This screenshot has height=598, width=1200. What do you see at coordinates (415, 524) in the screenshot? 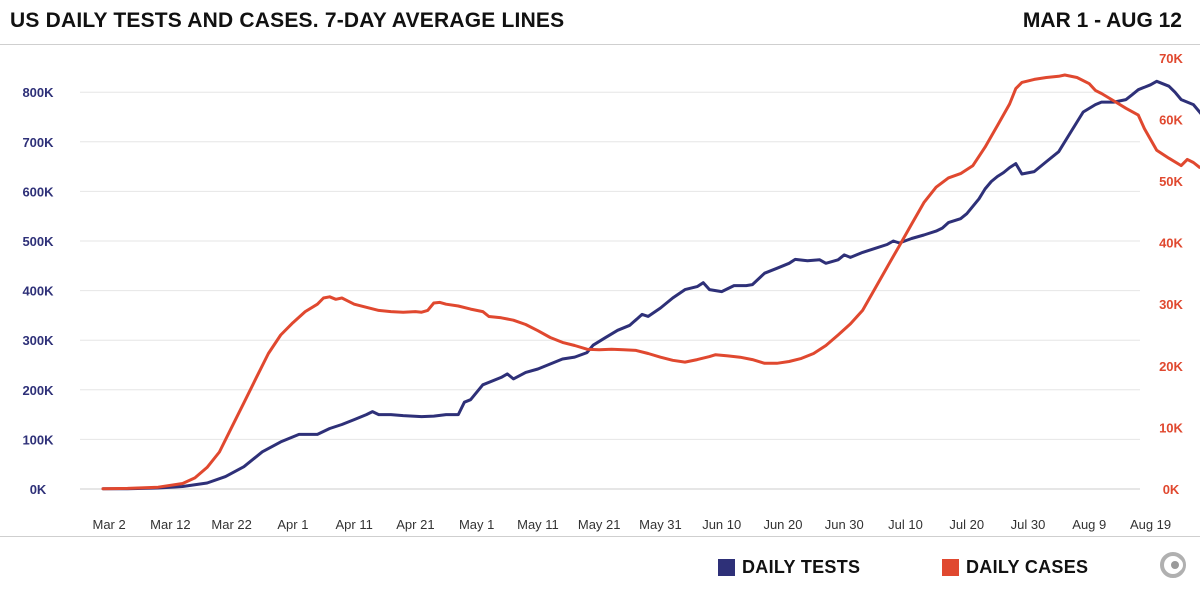
I see `x-tick-label: Apr 21` at bounding box center [415, 524].